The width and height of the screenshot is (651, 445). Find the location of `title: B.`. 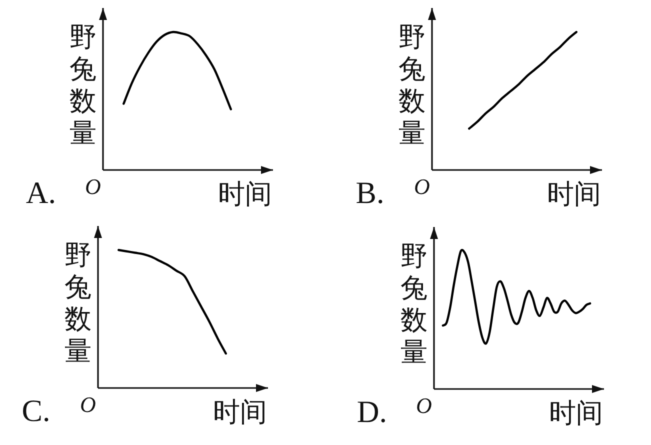

title: B. is located at coordinates (370, 192).